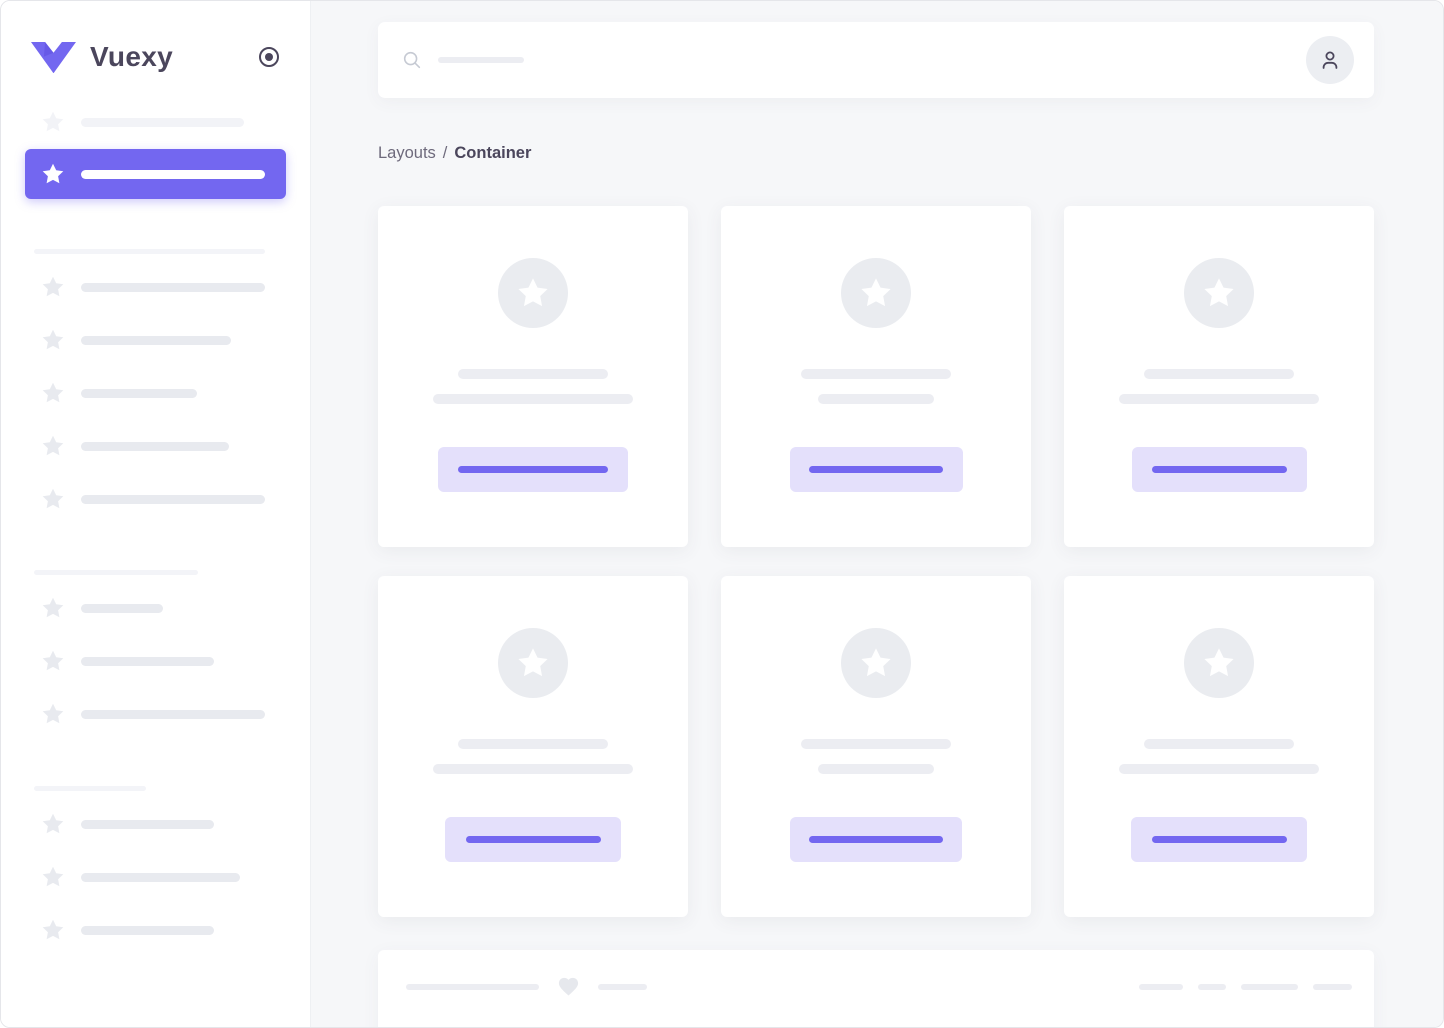 The height and width of the screenshot is (1028, 1444). What do you see at coordinates (155, 174) in the screenshot?
I see `sidebar-item-active` at bounding box center [155, 174].